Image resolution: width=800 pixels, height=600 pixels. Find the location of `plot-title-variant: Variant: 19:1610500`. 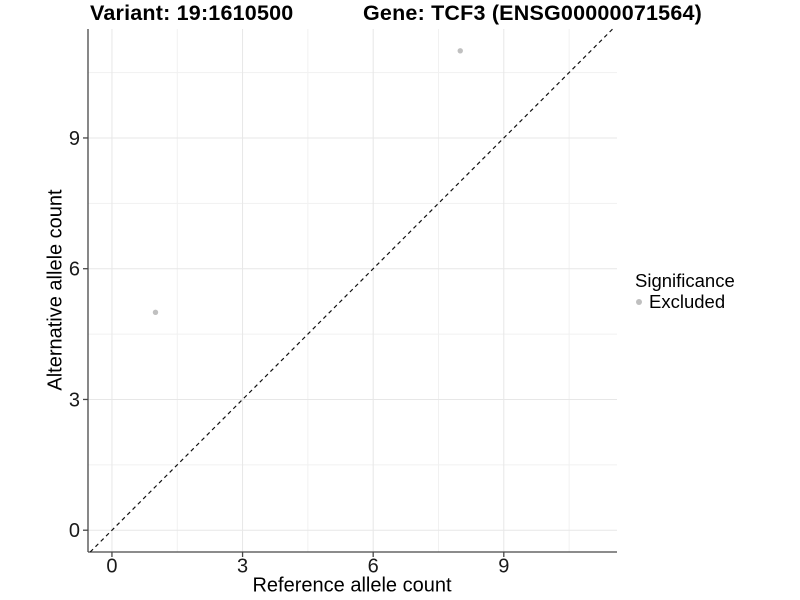

plot-title-variant: Variant: 19:1610500 is located at coordinates (192, 13).